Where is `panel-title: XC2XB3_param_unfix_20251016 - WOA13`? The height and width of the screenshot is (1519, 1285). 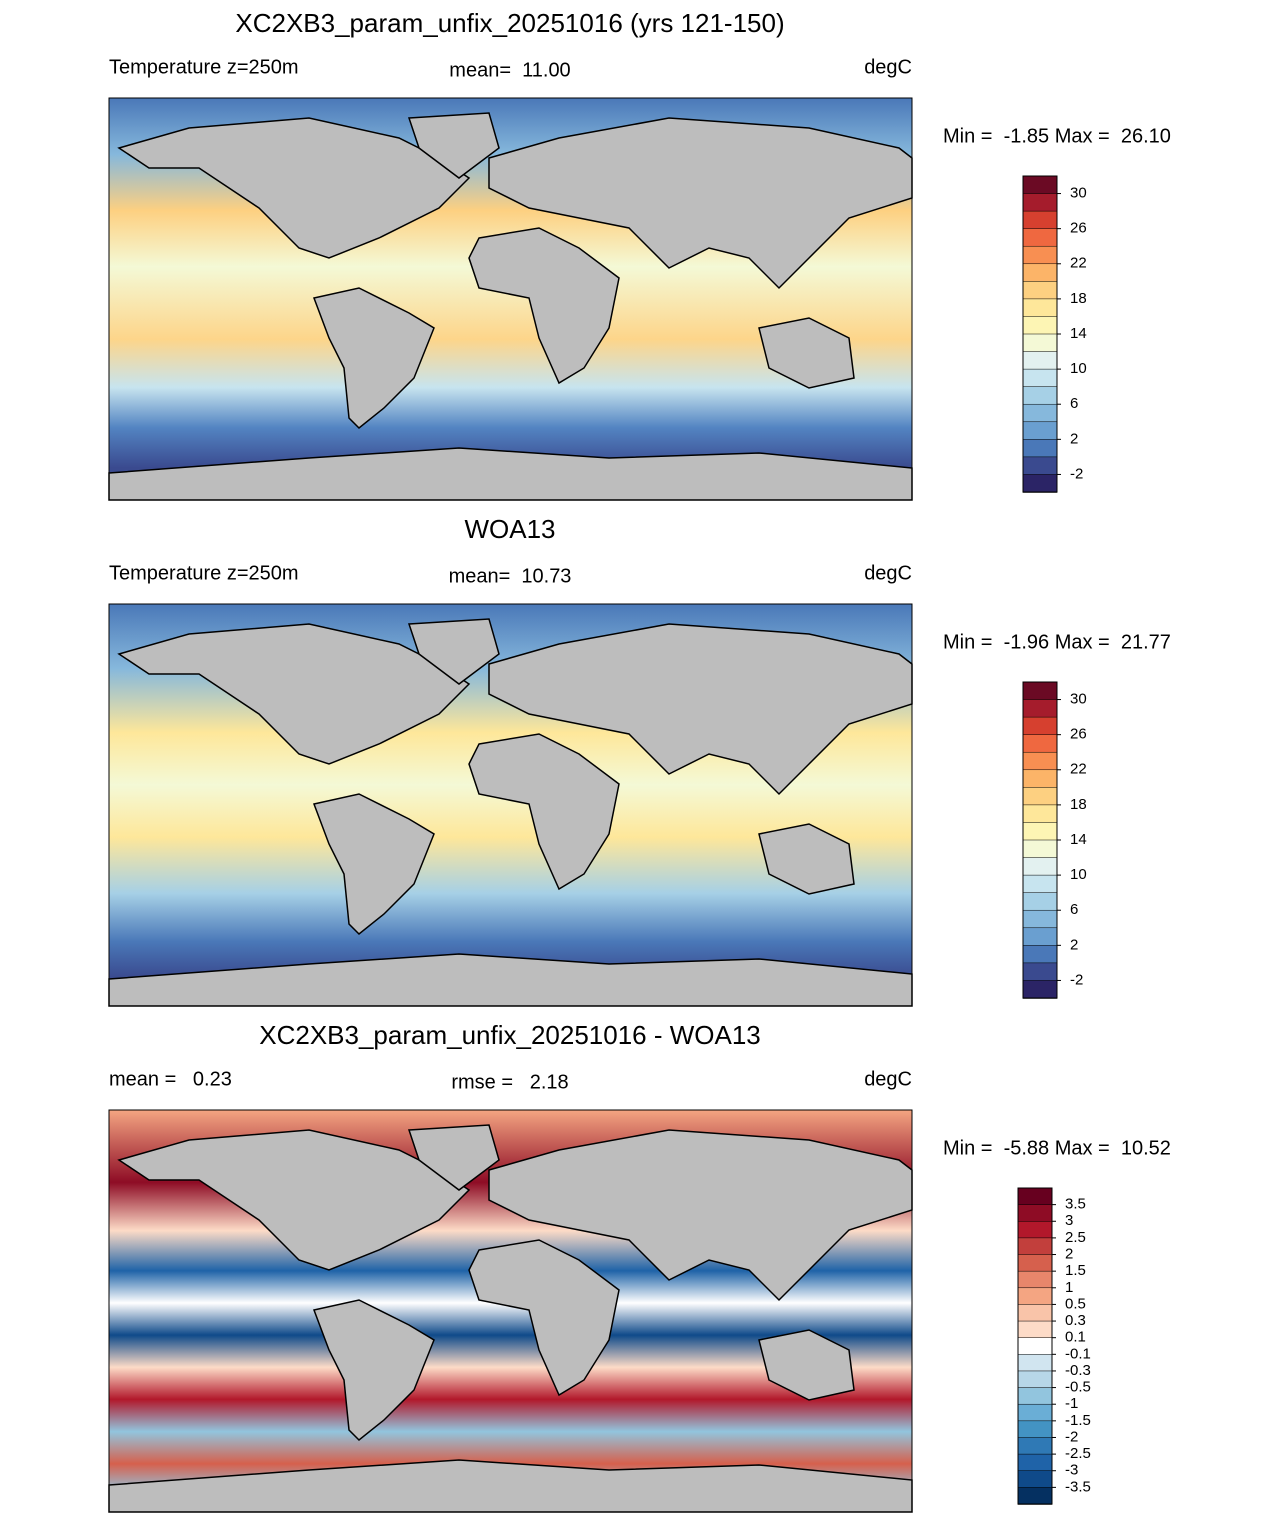 panel-title: XC2XB3_param_unfix_20251016 - WOA13 is located at coordinates (510, 1035).